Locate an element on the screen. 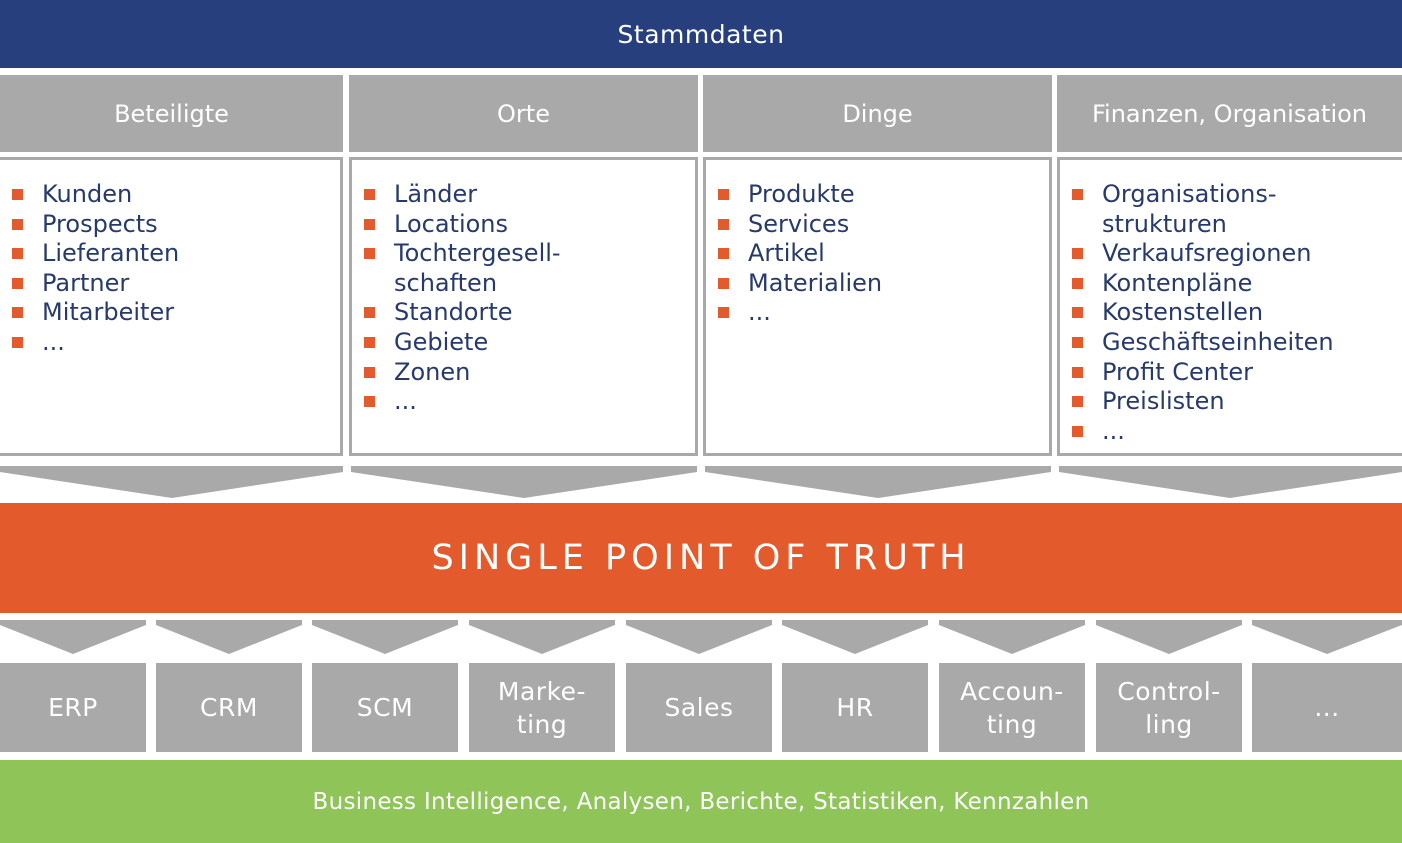 The width and height of the screenshot is (1402, 843). category-header-dinge: Dinge is located at coordinates (877, 113).